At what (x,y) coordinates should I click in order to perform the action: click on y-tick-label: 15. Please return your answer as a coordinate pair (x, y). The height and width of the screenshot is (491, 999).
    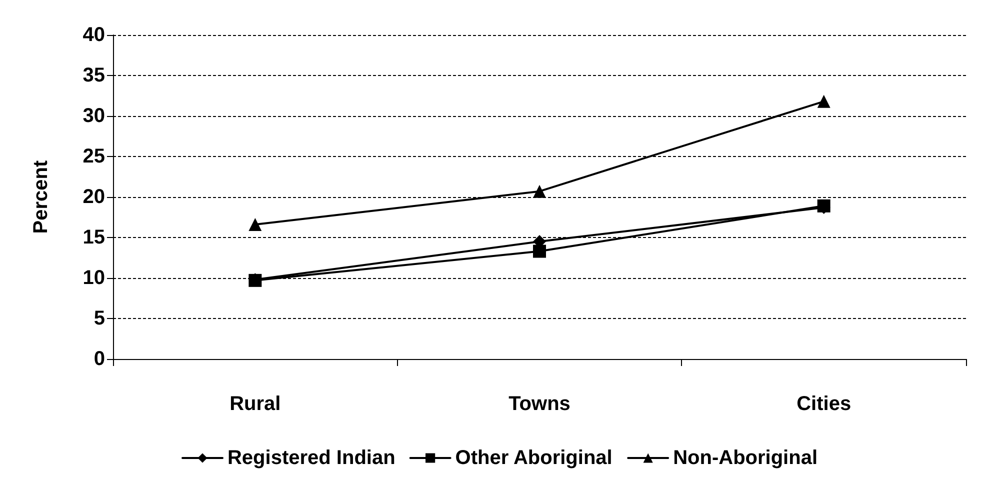
    Looking at the image, I should click on (93, 237).